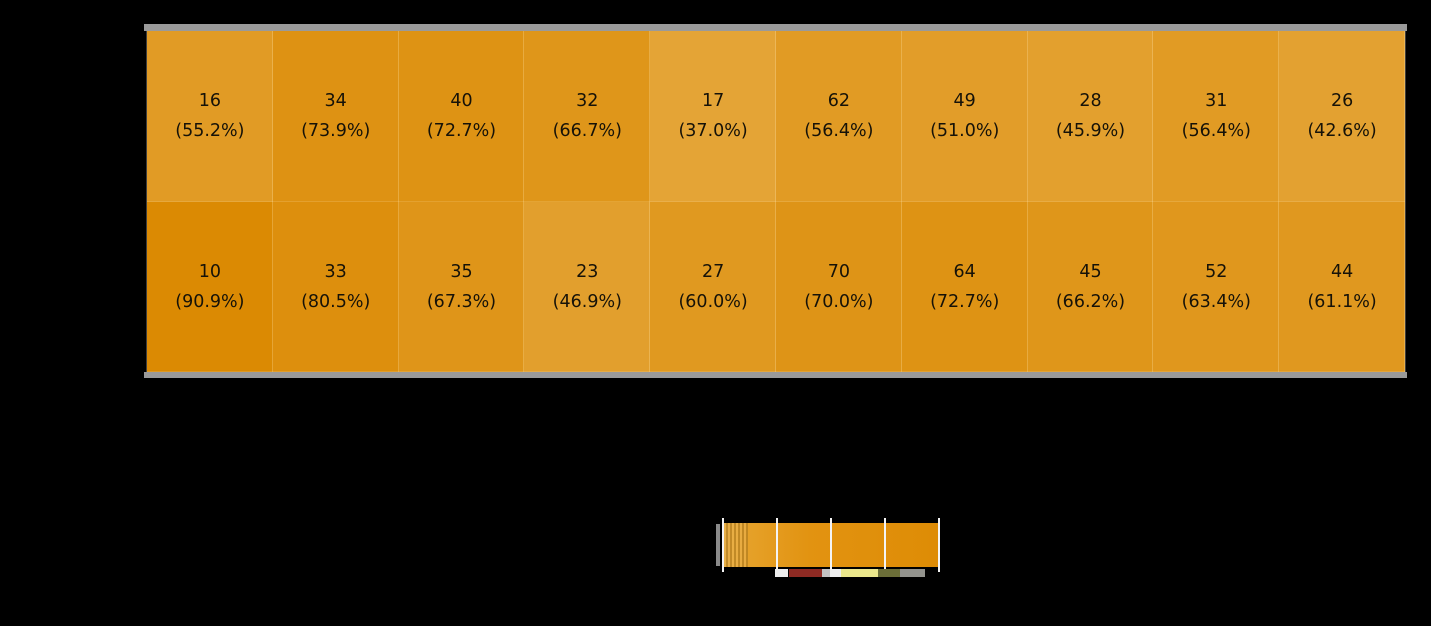  Describe the element at coordinates (775, 375) in the screenshot. I see `heatmap-frame-bottom` at that location.